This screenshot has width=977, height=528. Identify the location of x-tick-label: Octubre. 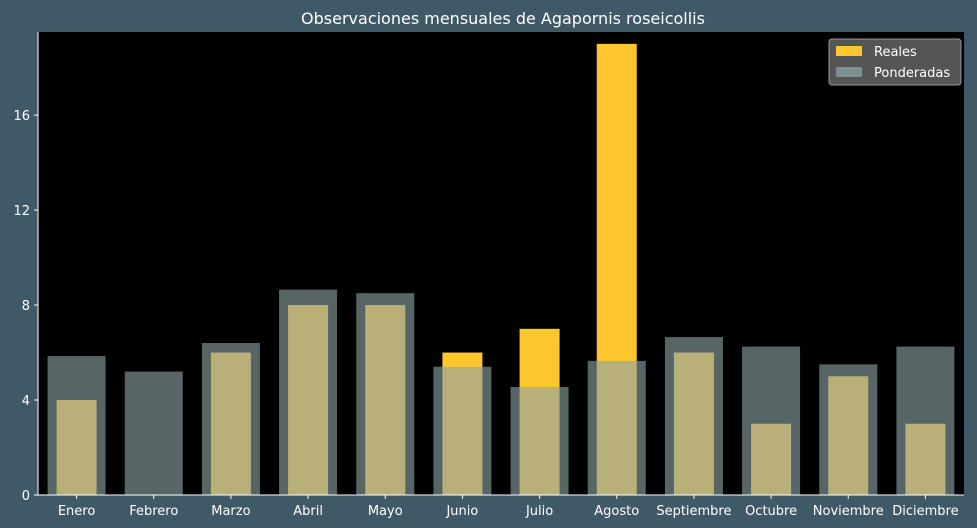
(771, 511).